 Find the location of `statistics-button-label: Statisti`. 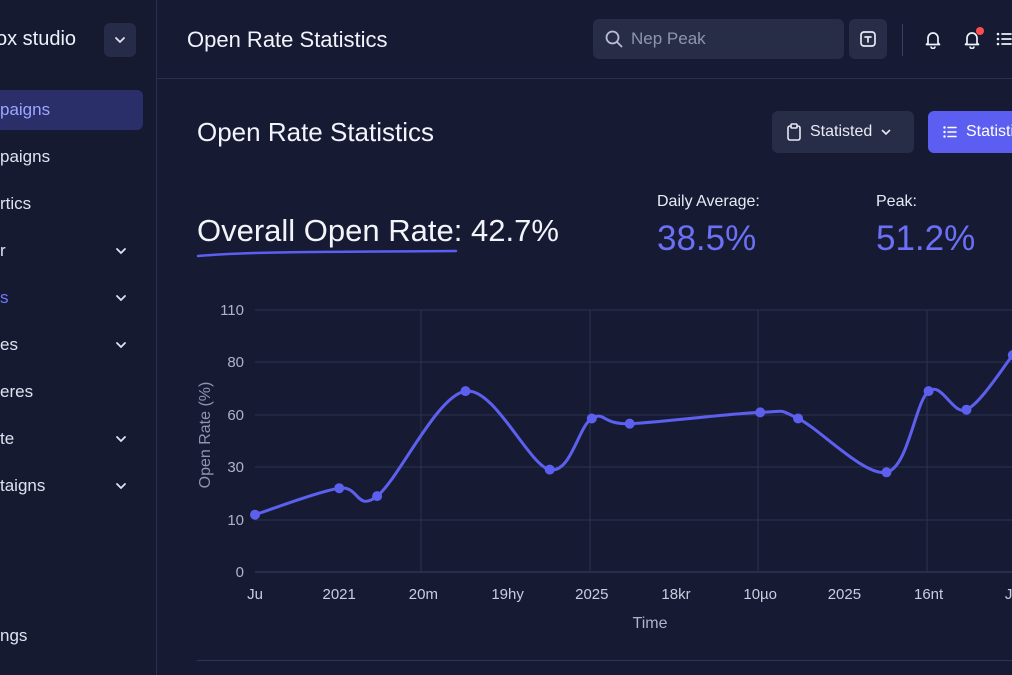

statistics-button-label: Statisti is located at coordinates (989, 131).